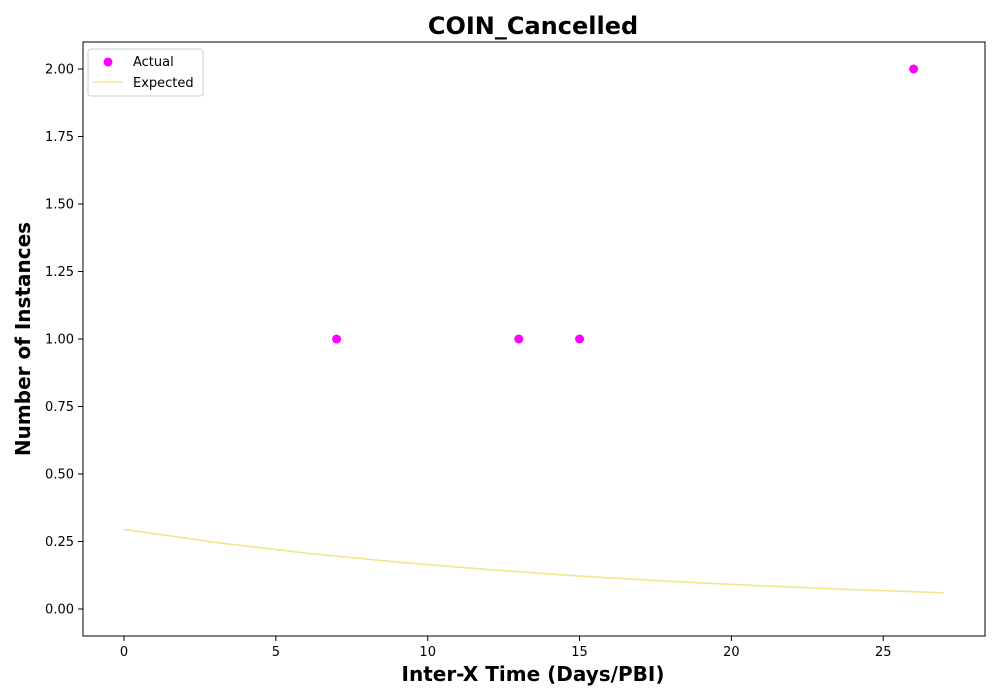 This screenshot has height=700, width=1000. I want to click on x-tick-label: 20, so click(731, 652).